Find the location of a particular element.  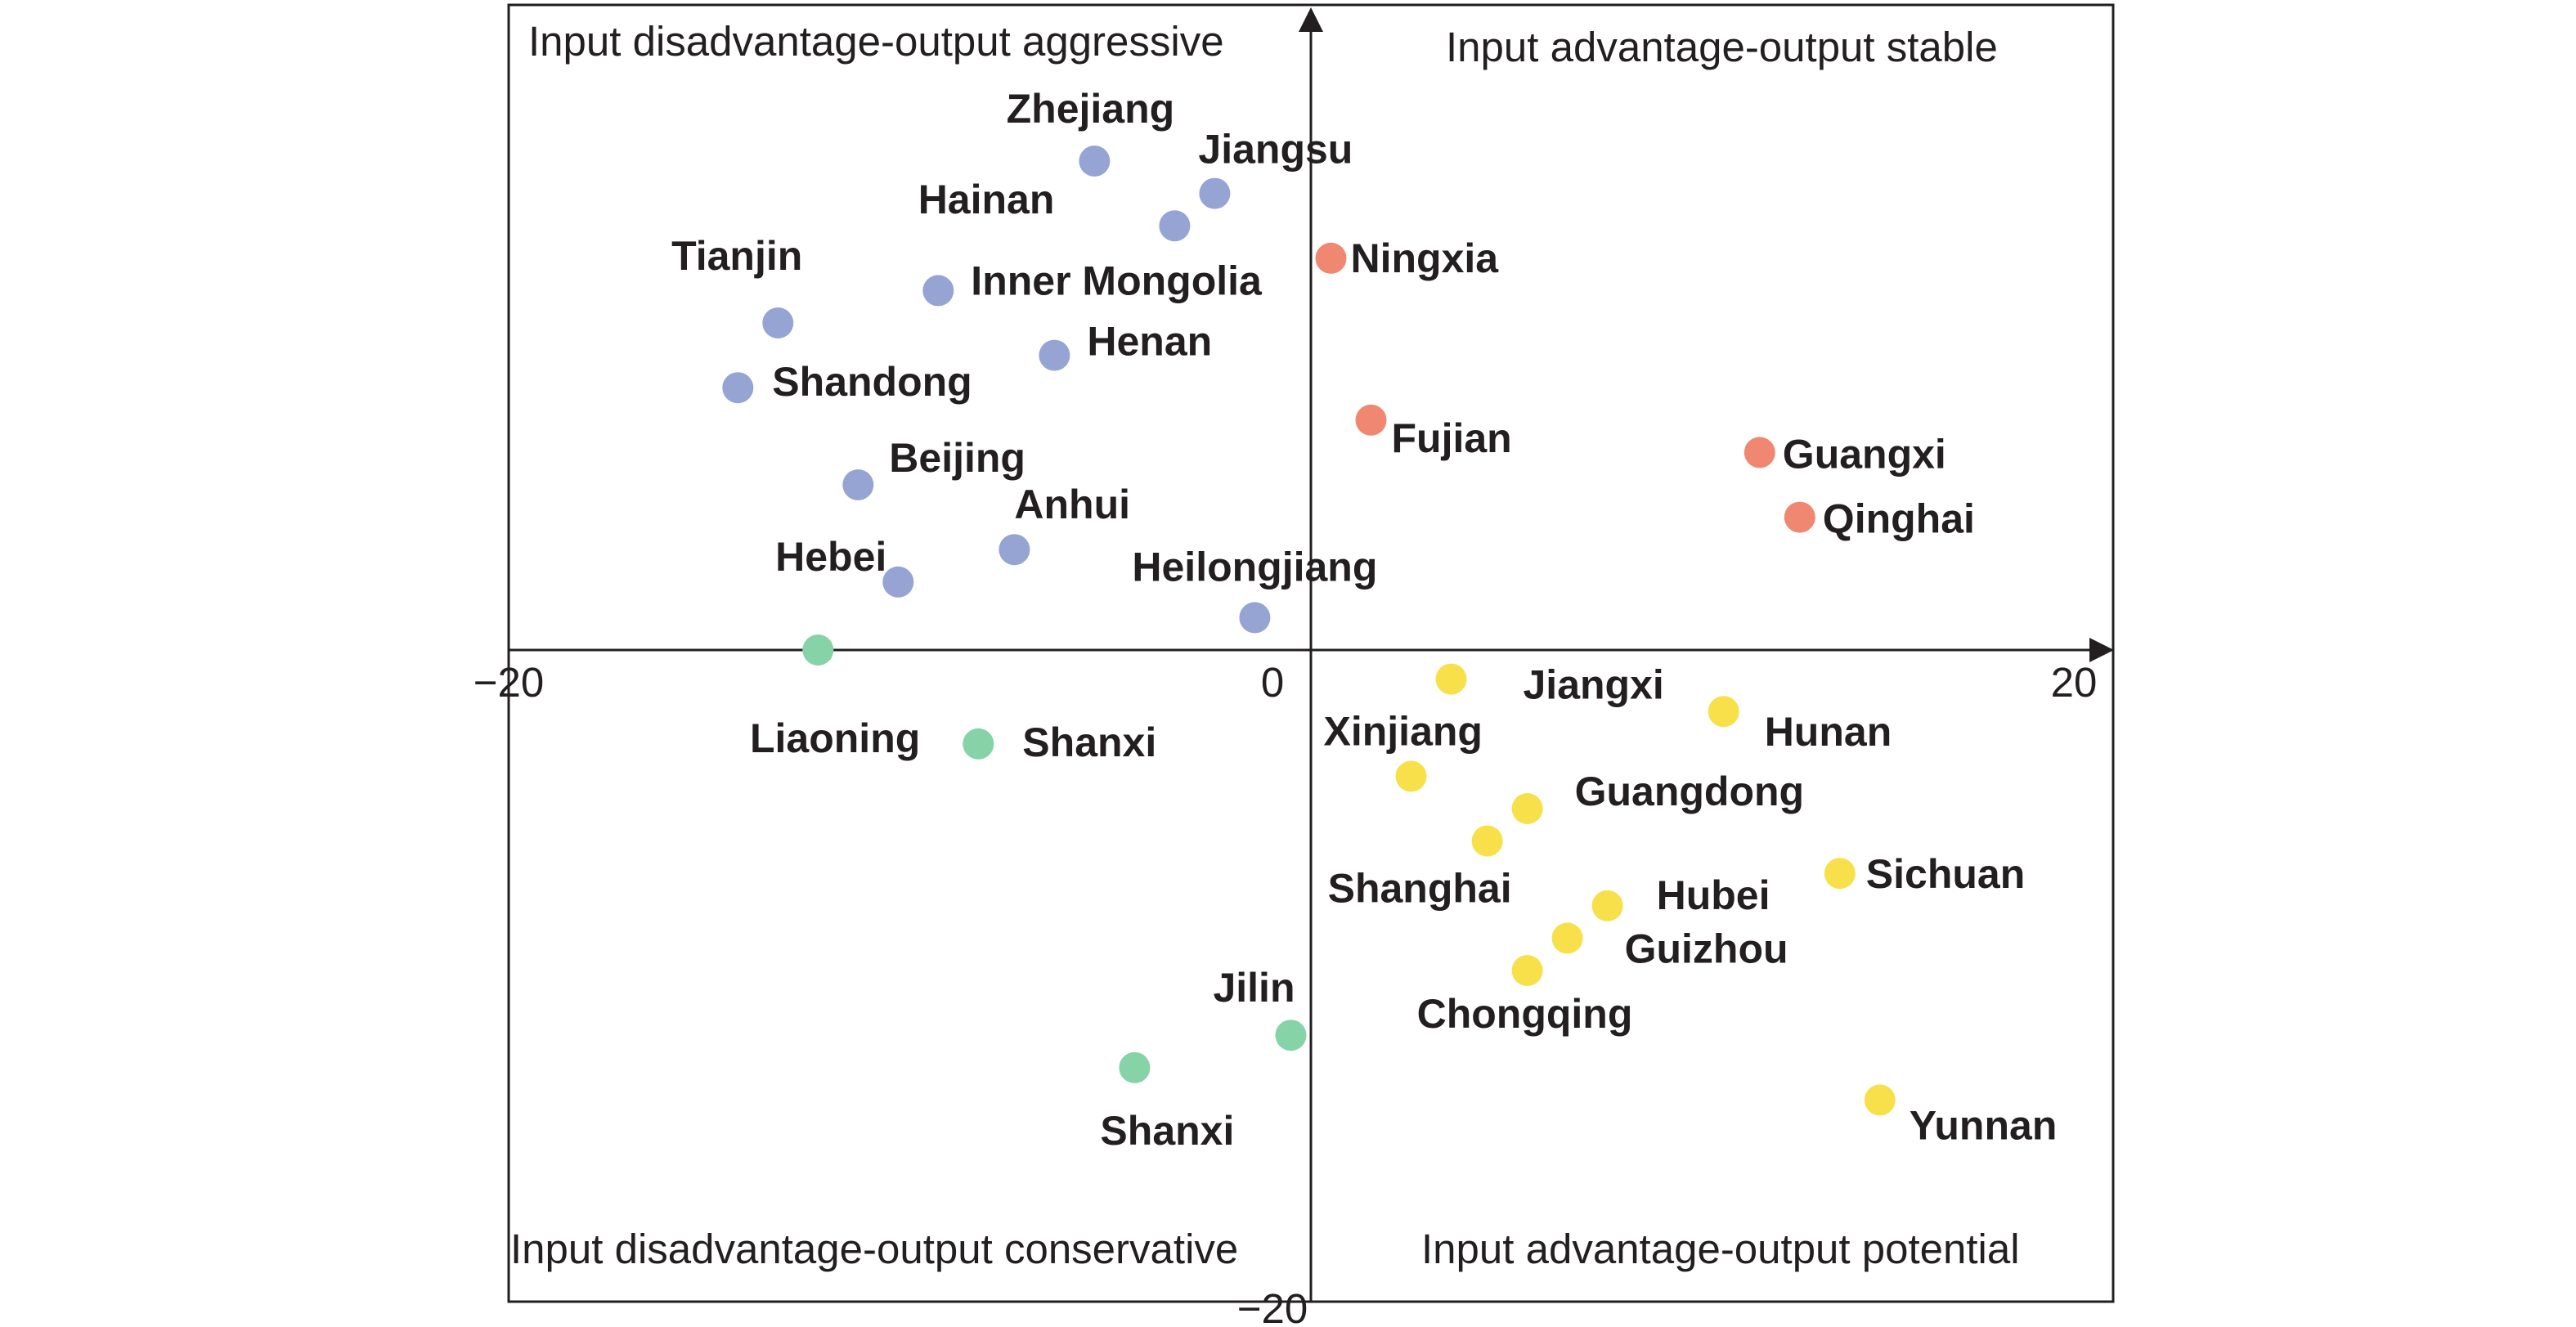

point-label: Inner Mongolia is located at coordinates (1117, 280).